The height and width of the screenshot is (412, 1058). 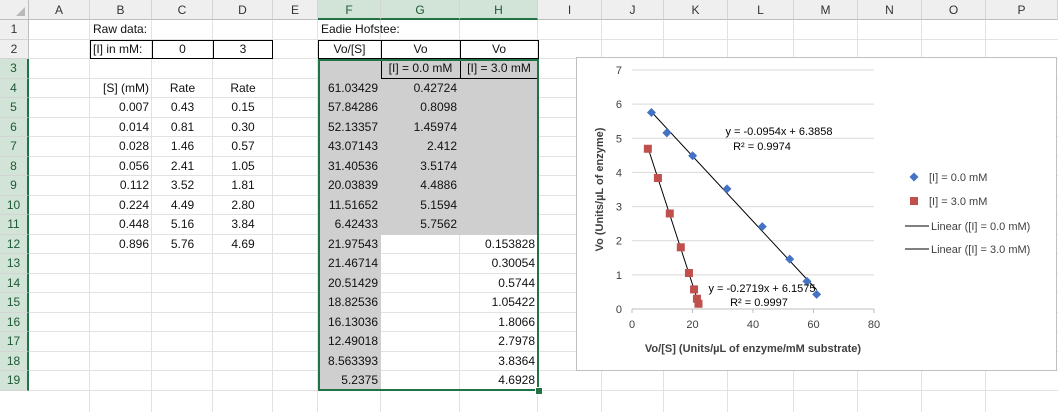 I want to click on column-header-d: D, so click(x=243, y=10).